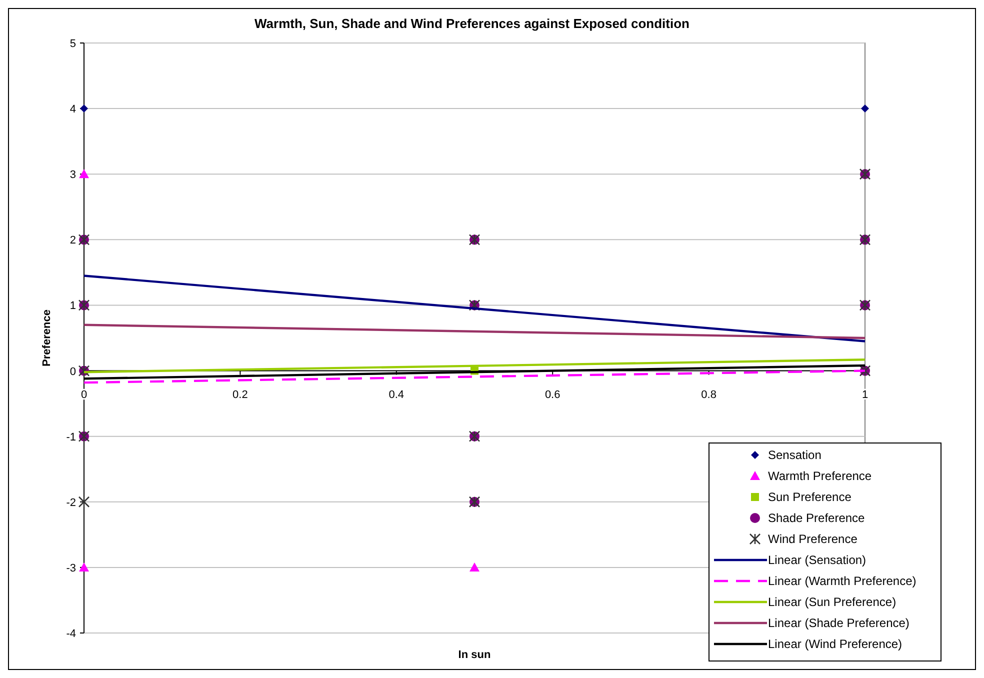  I want to click on x-tick-label: 1, so click(865, 394).